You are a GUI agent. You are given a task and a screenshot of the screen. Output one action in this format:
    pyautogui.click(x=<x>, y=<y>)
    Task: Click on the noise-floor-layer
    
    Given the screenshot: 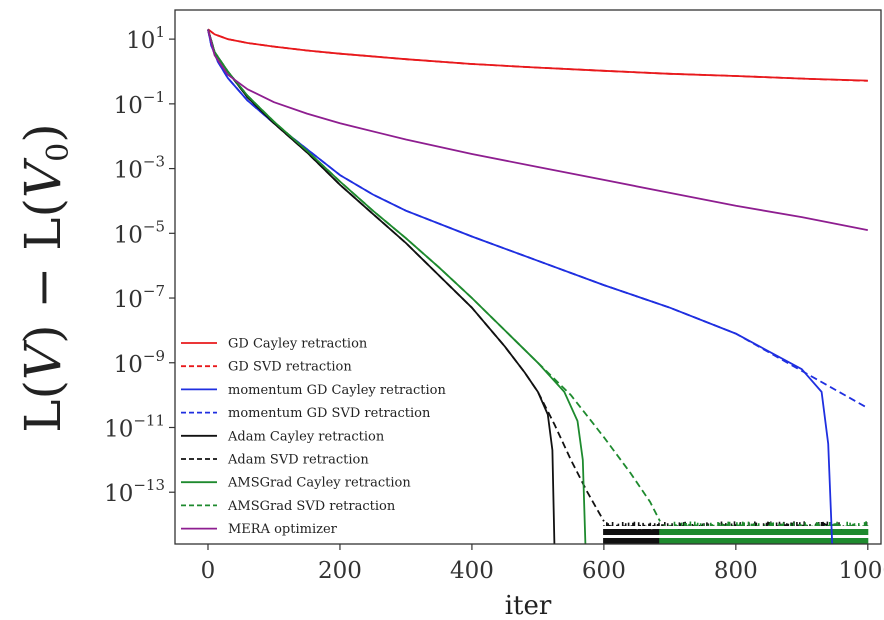 What is the action you would take?
    pyautogui.click(x=736, y=532)
    